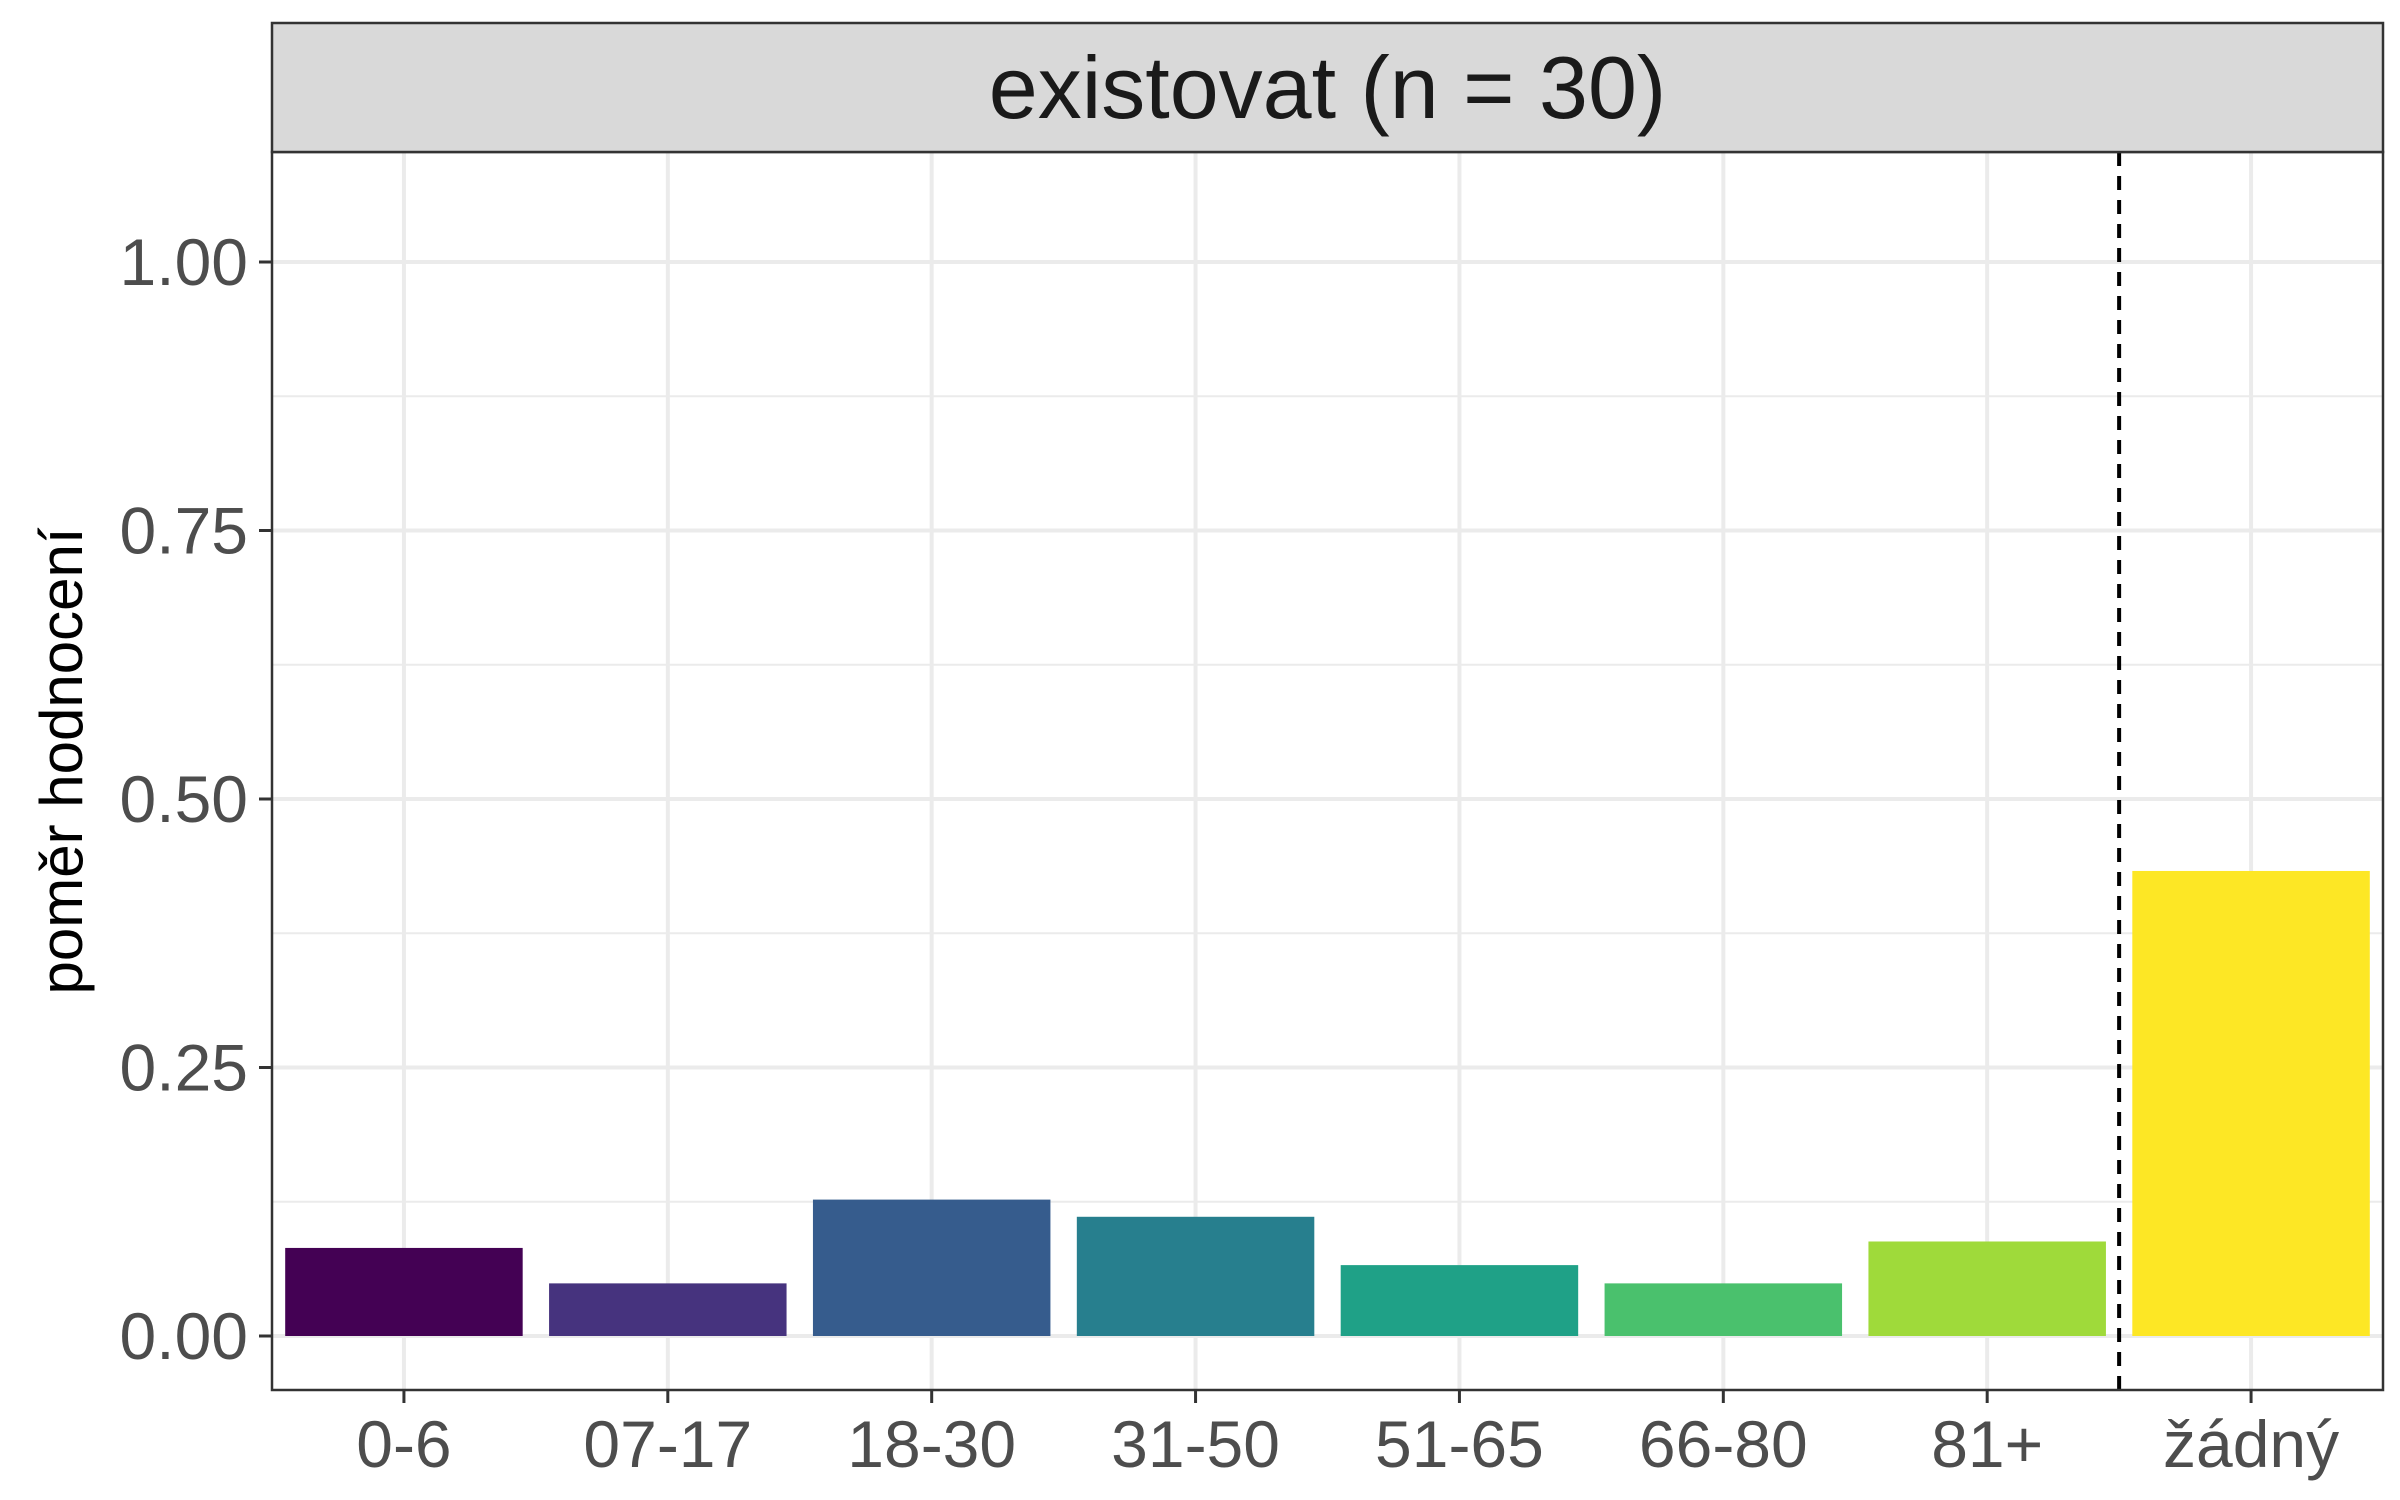 The height and width of the screenshot is (1500, 2400). What do you see at coordinates (184, 799) in the screenshot?
I see `y-tick-label: 0.50` at bounding box center [184, 799].